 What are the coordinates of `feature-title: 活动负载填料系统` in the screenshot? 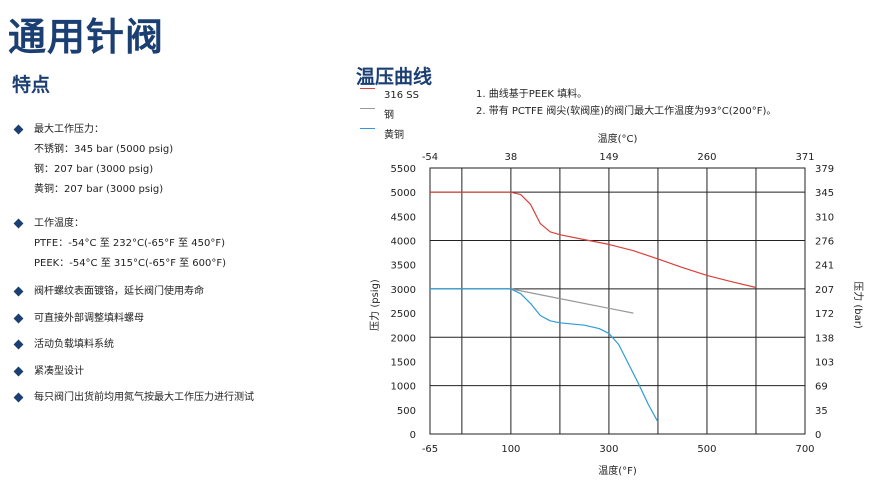 It's located at (74, 344).